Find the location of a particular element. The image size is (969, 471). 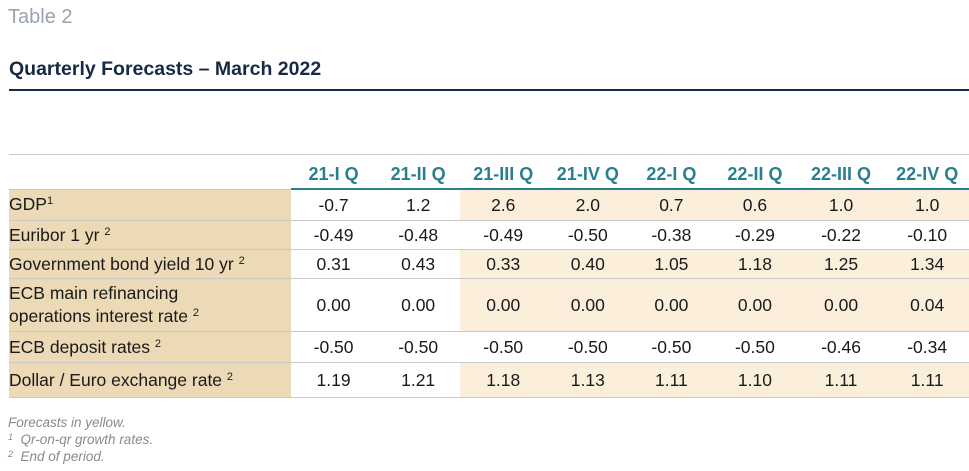

footnote-2: 2 End of period. is located at coordinates (56, 456).